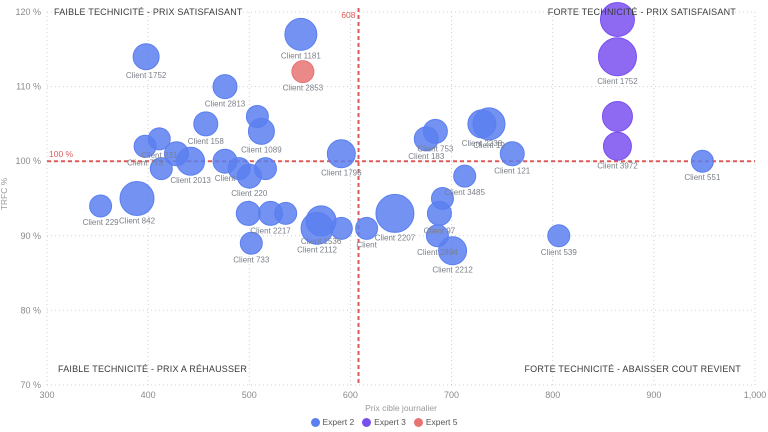 Image resolution: width=768 pixels, height=432 pixels. Describe the element at coordinates (435, 148) in the screenshot. I see `point-label: Client 753` at that location.